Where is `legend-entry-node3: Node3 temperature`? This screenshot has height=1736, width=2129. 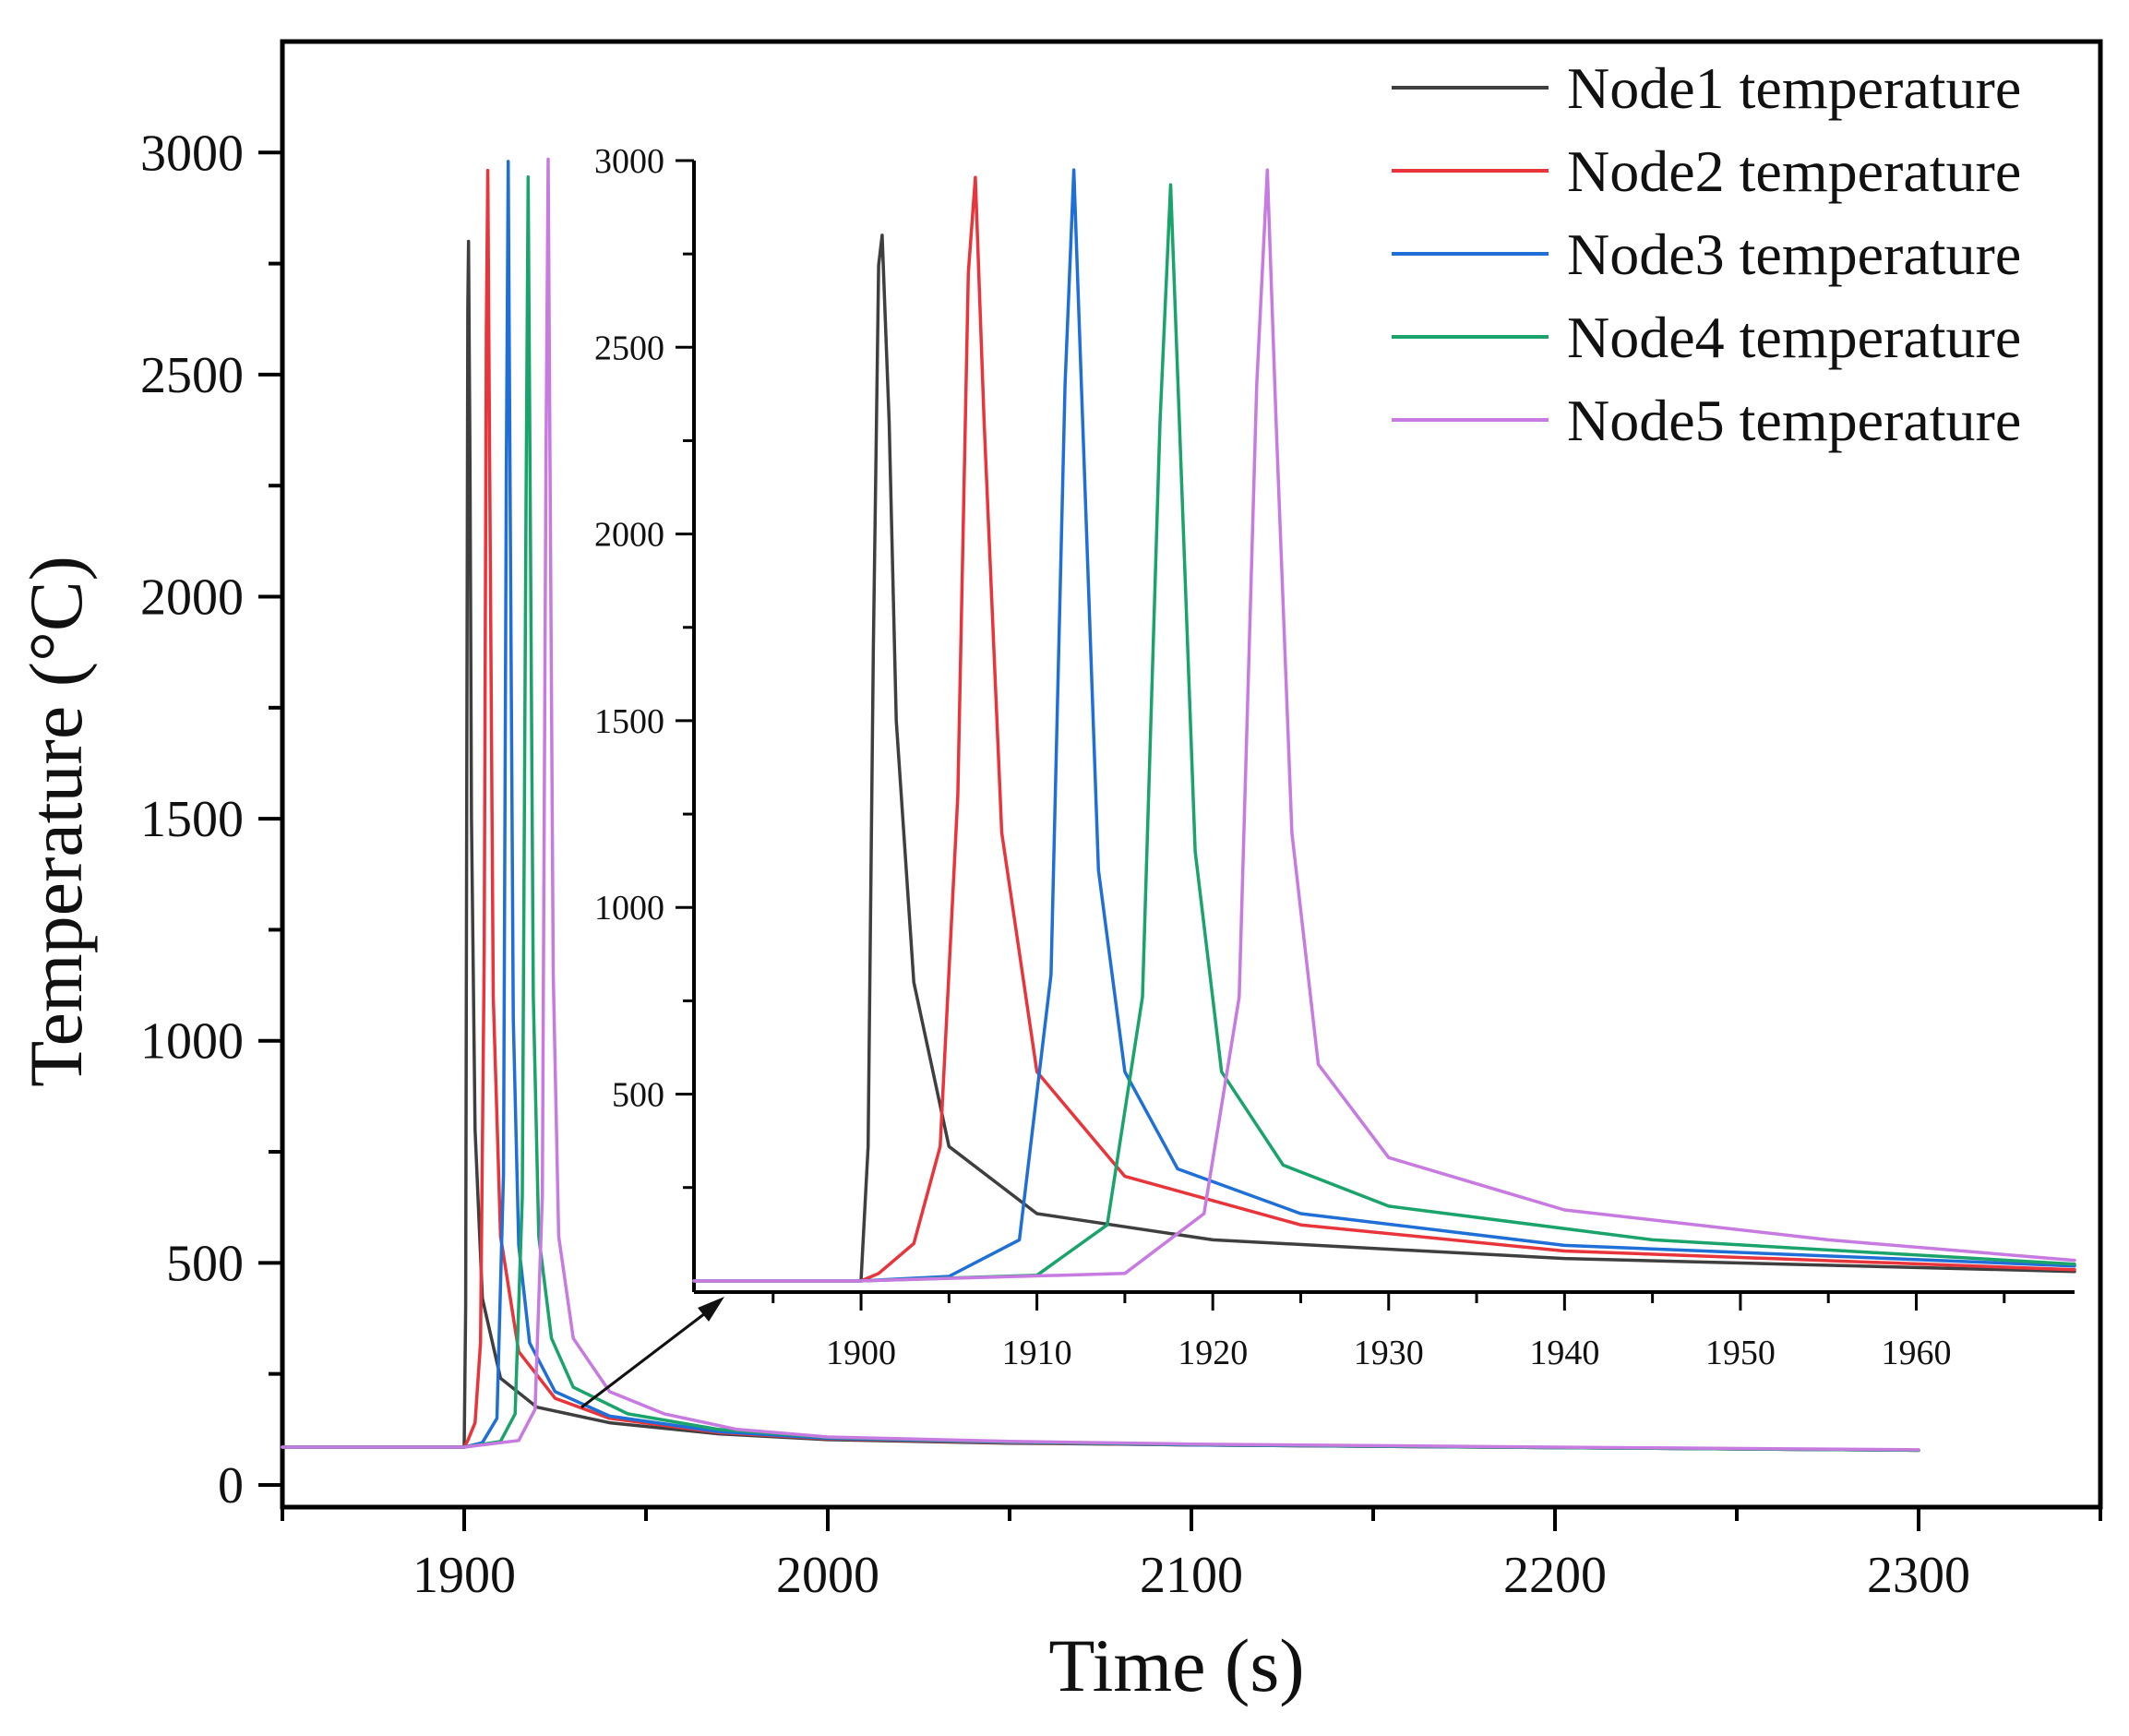
legend-entry-node3: Node3 temperature is located at coordinates (1707, 254).